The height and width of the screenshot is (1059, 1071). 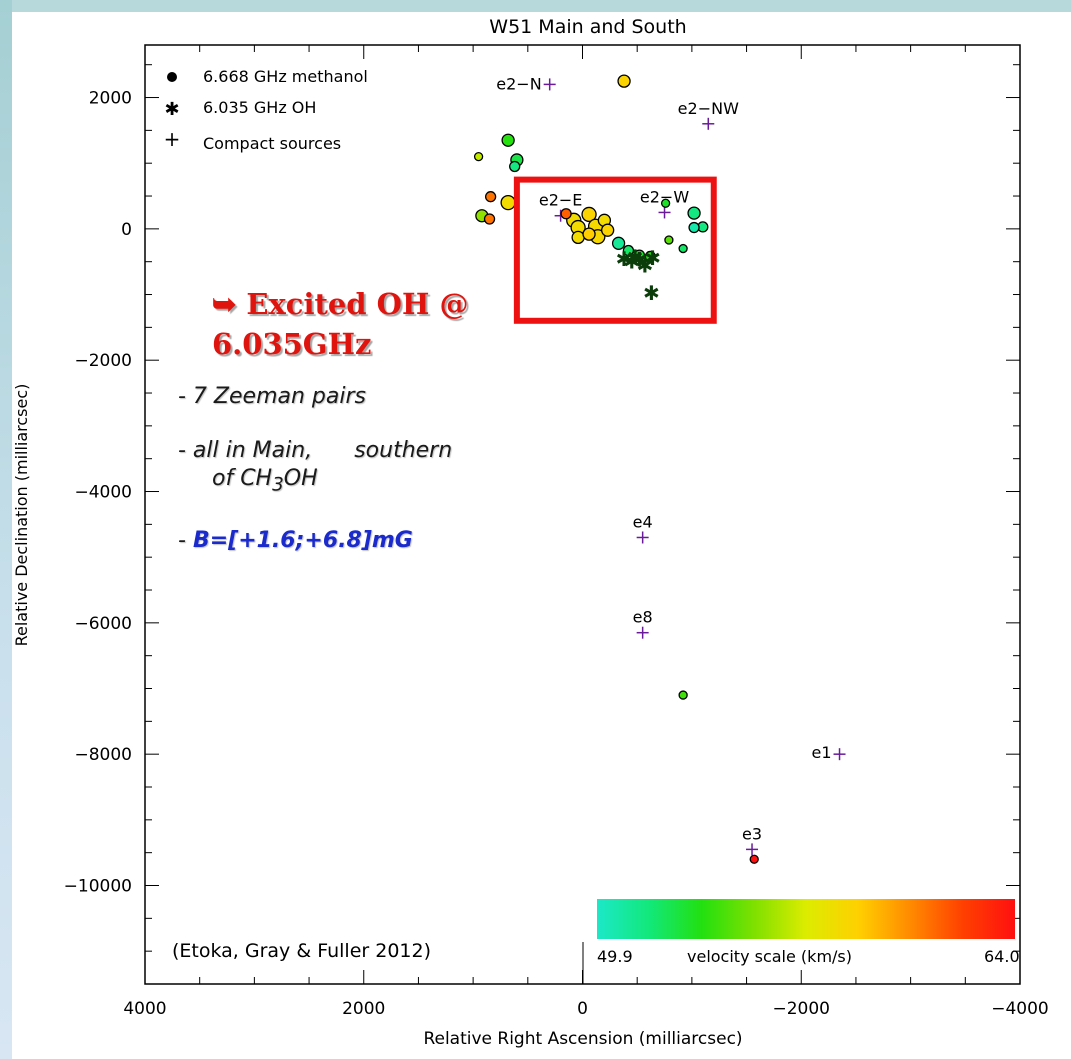 What do you see at coordinates (801, 941) in the screenshot?
I see `colorbar: 49.9 velocity scale (km/s) 64.0` at bounding box center [801, 941].